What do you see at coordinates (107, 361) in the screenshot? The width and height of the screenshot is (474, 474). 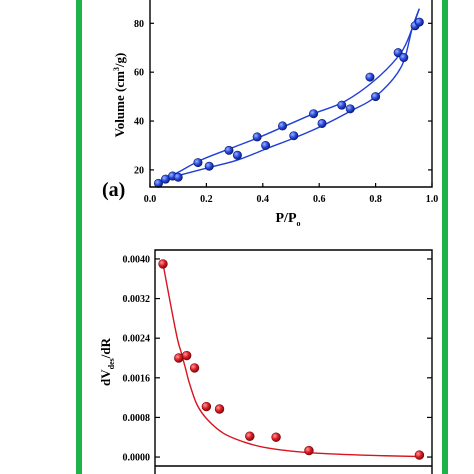 I see `pore-distribution-y-axis-title: dVdes/dR` at bounding box center [107, 361].